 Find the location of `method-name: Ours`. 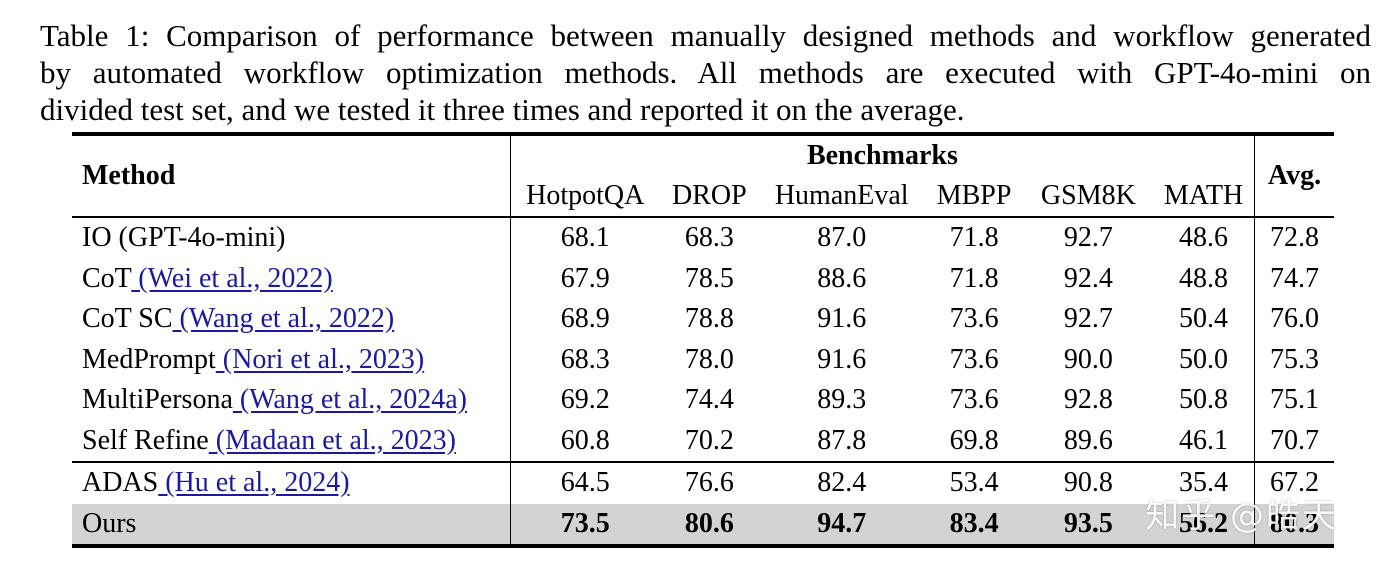

method-name: Ours is located at coordinates (109, 523).